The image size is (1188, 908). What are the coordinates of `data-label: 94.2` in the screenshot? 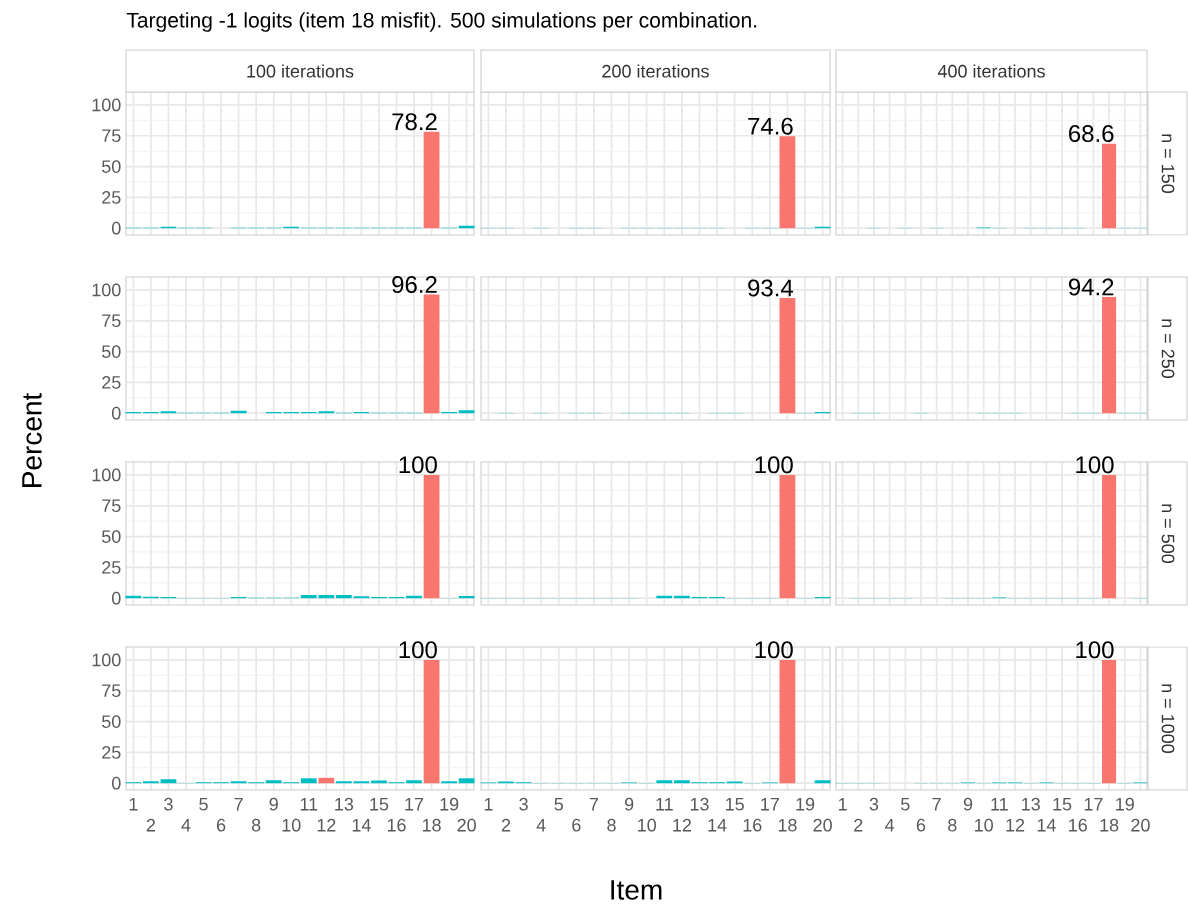 It's located at (1091, 287).